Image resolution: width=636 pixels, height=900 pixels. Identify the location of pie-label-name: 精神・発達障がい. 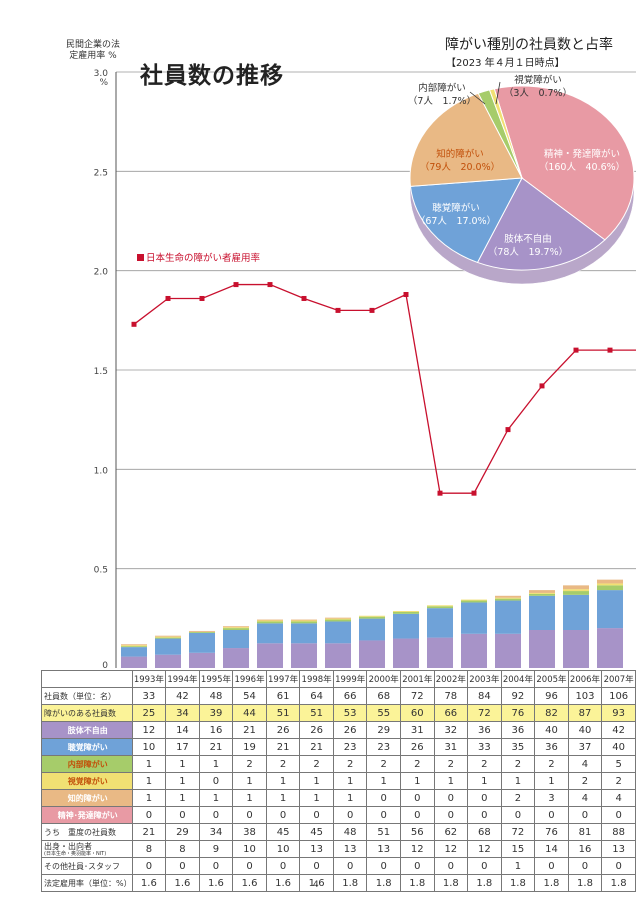
(581, 154).